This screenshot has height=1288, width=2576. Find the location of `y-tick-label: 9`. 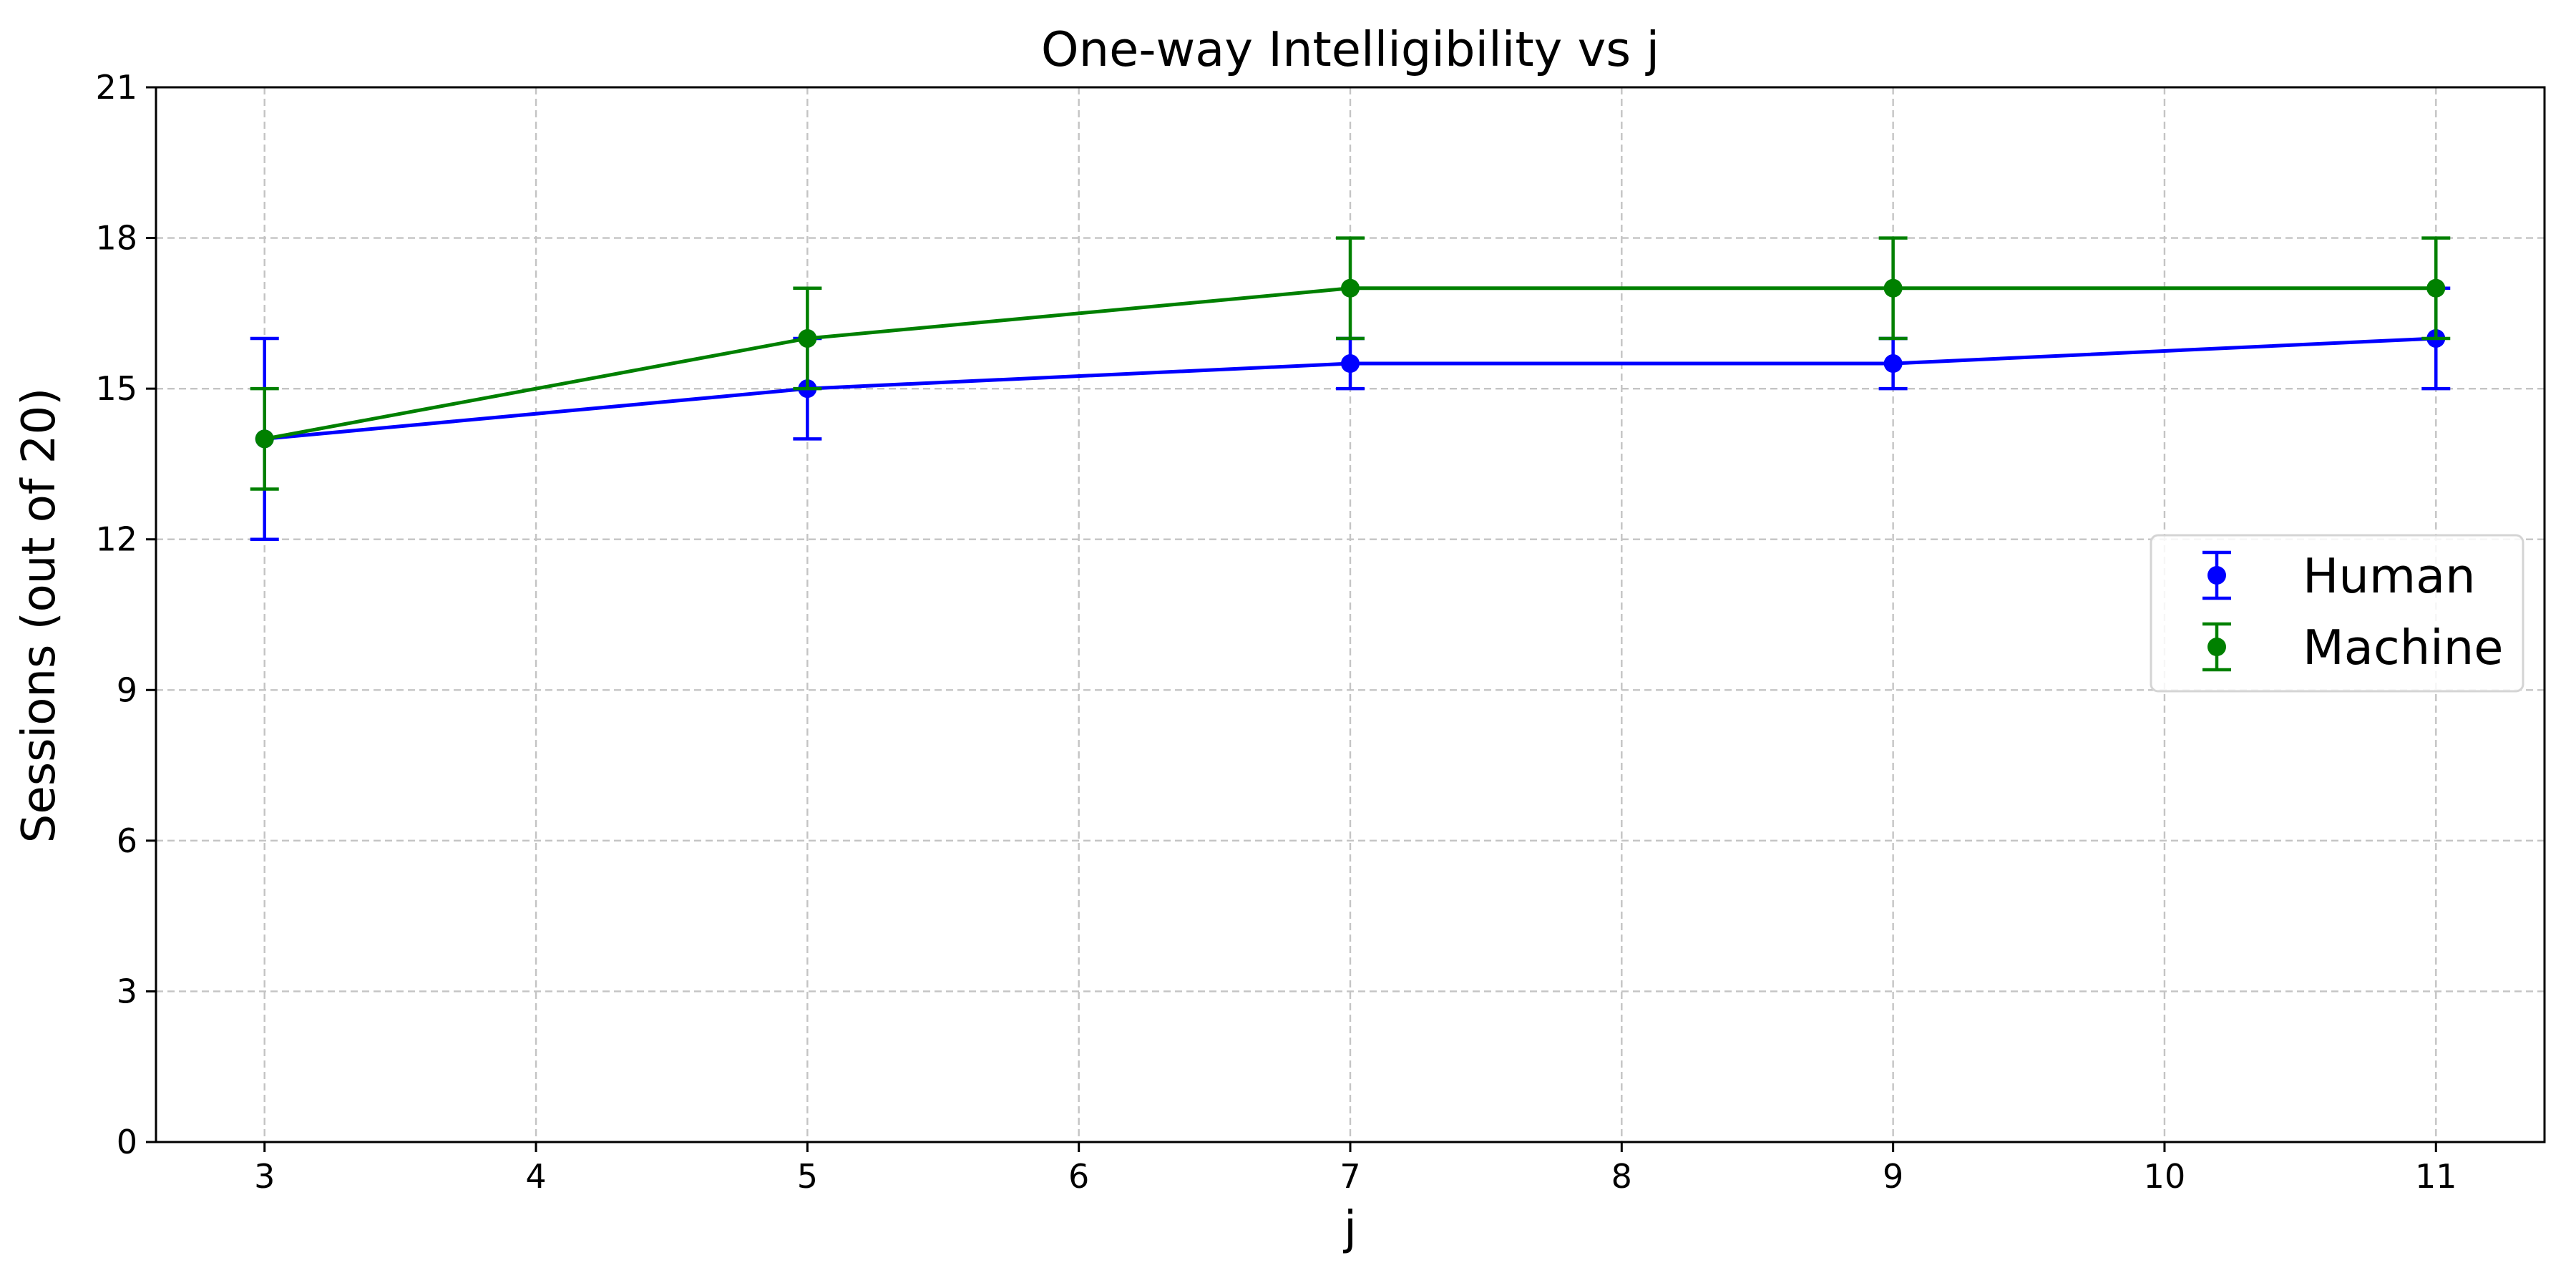

y-tick-label: 9 is located at coordinates (127, 689).